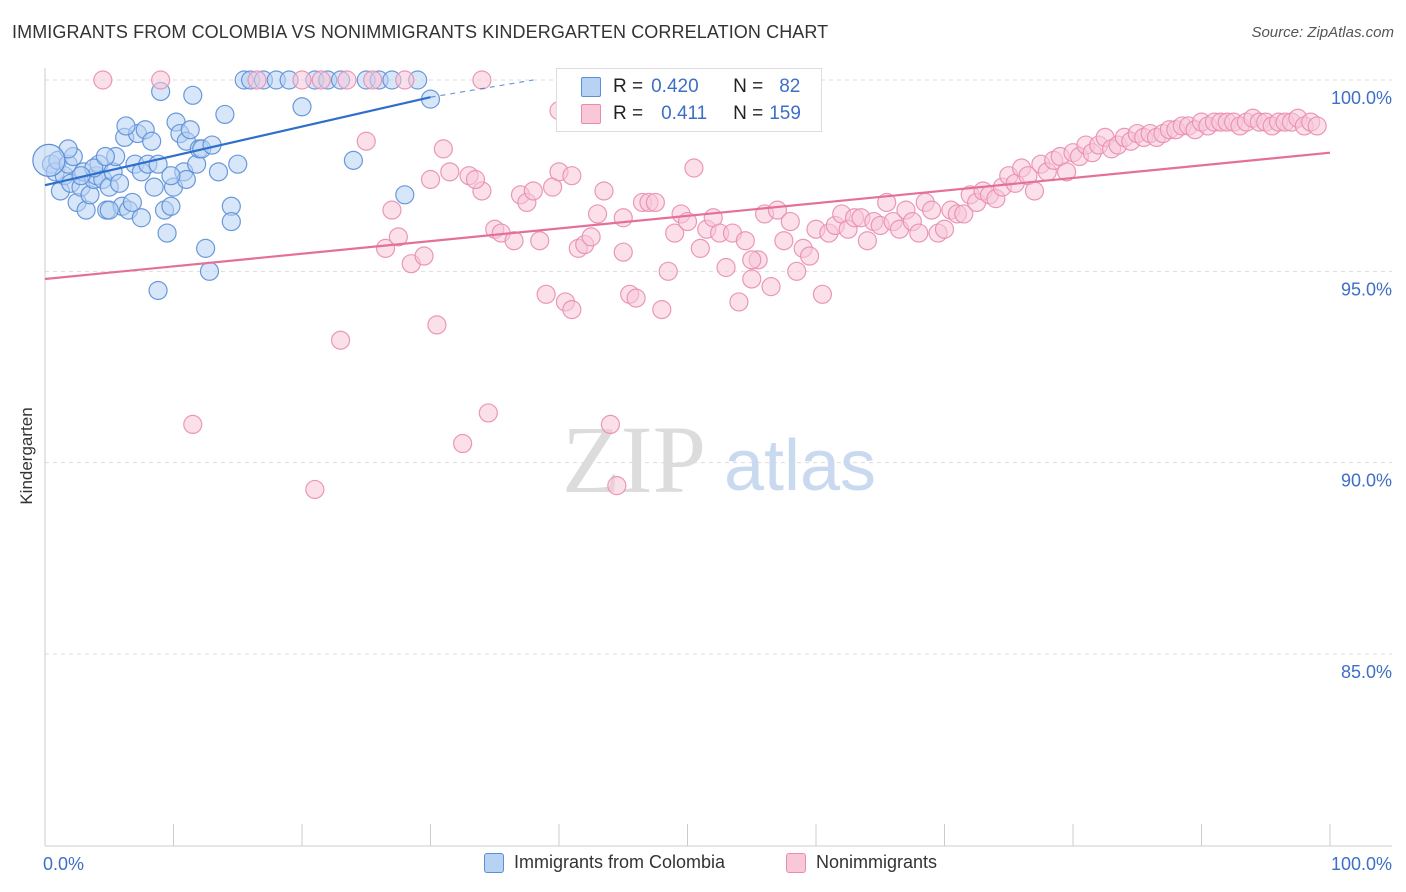 Image resolution: width=1406 pixels, height=892 pixels. Describe the element at coordinates (634, 459) in the screenshot. I see `watermark-zip: ZIP` at that location.